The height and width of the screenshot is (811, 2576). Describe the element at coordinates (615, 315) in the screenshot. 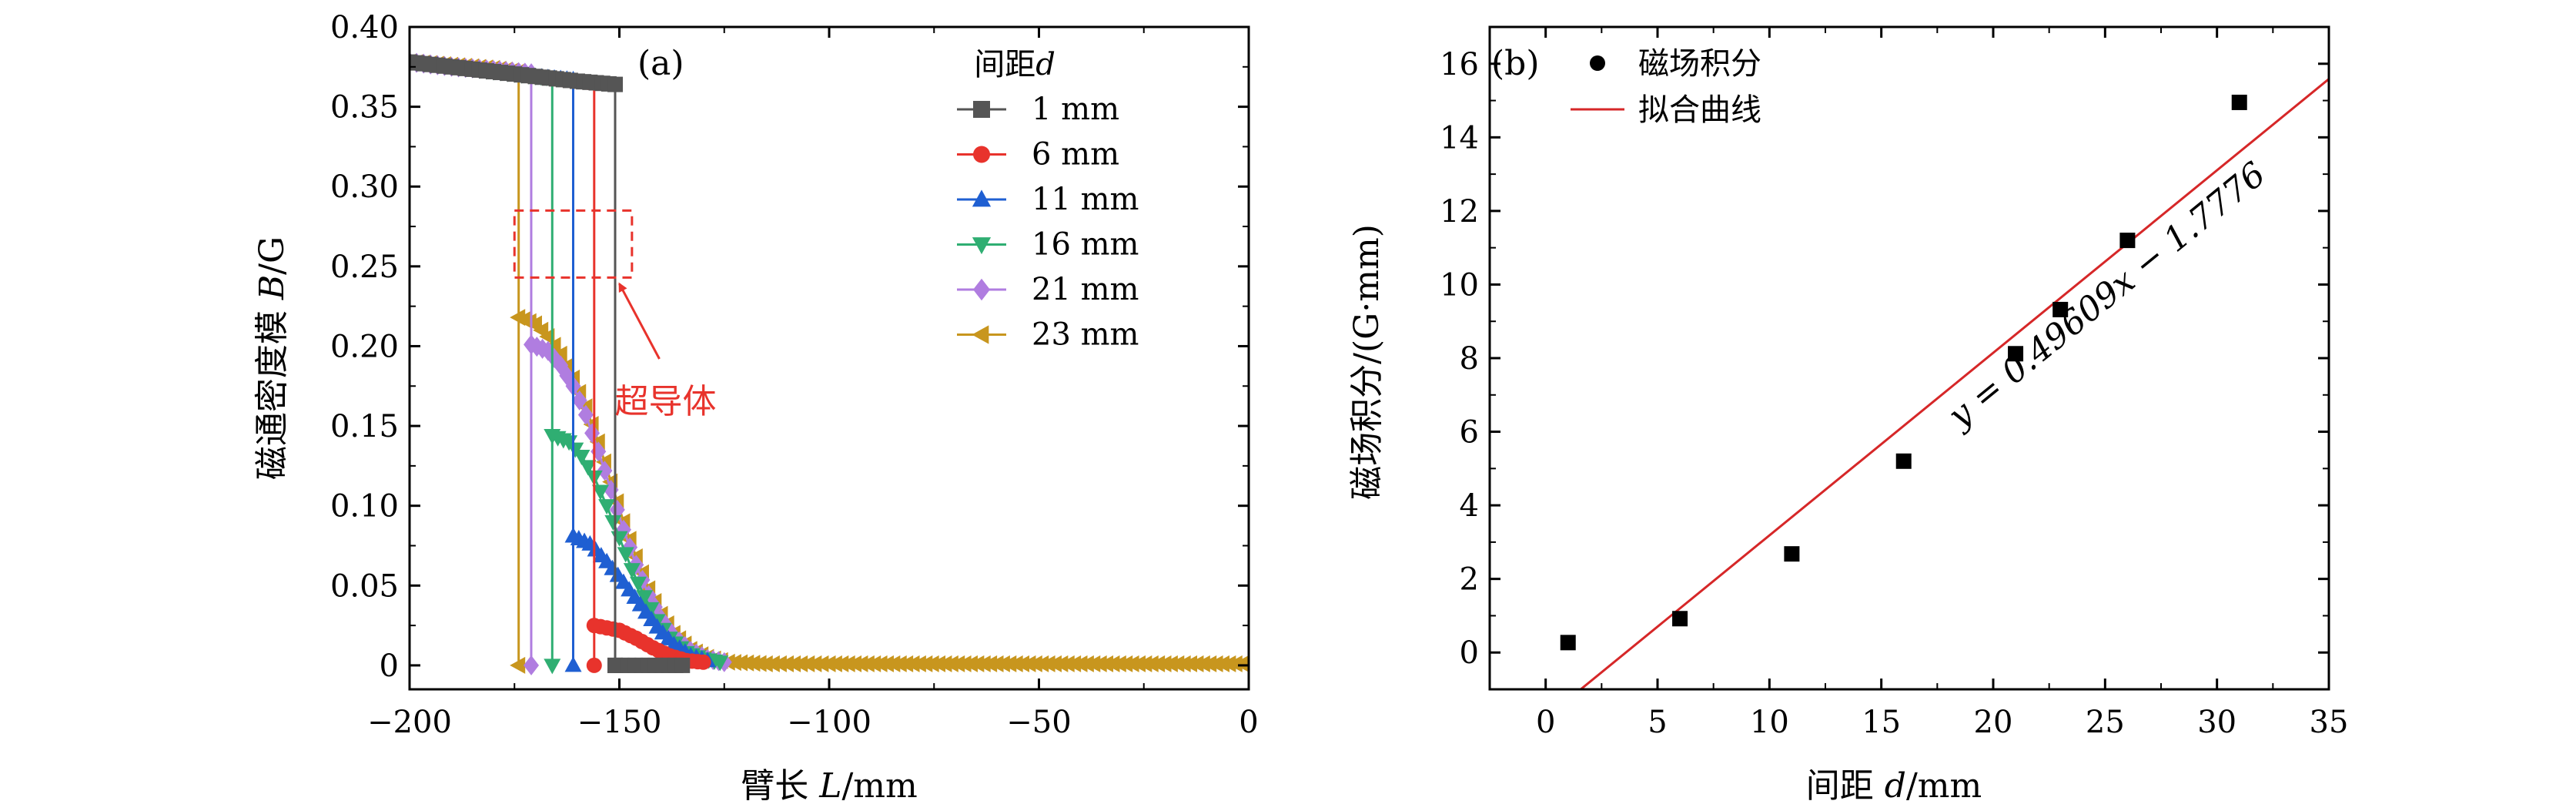

I see `panel-a-annotation: 超导体` at that location.